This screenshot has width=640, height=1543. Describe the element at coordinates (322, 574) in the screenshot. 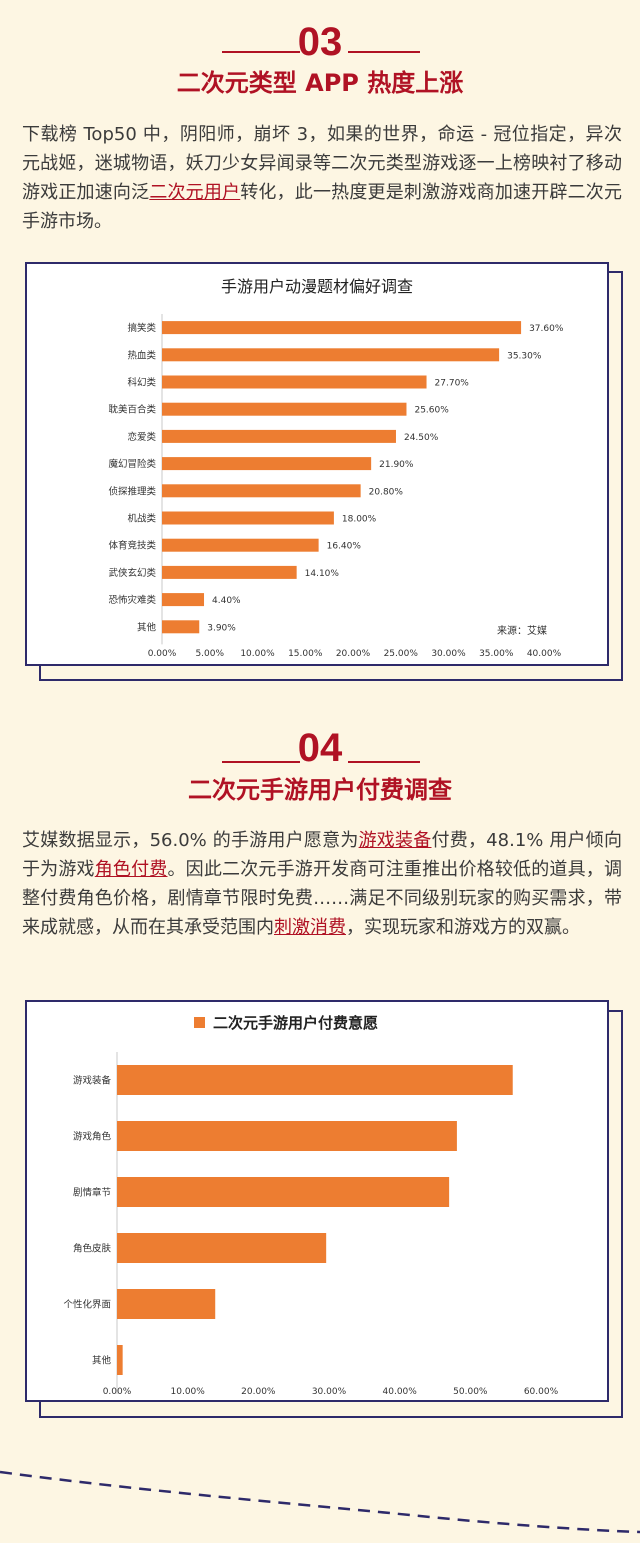

I see `data-label: 14.10%` at that location.